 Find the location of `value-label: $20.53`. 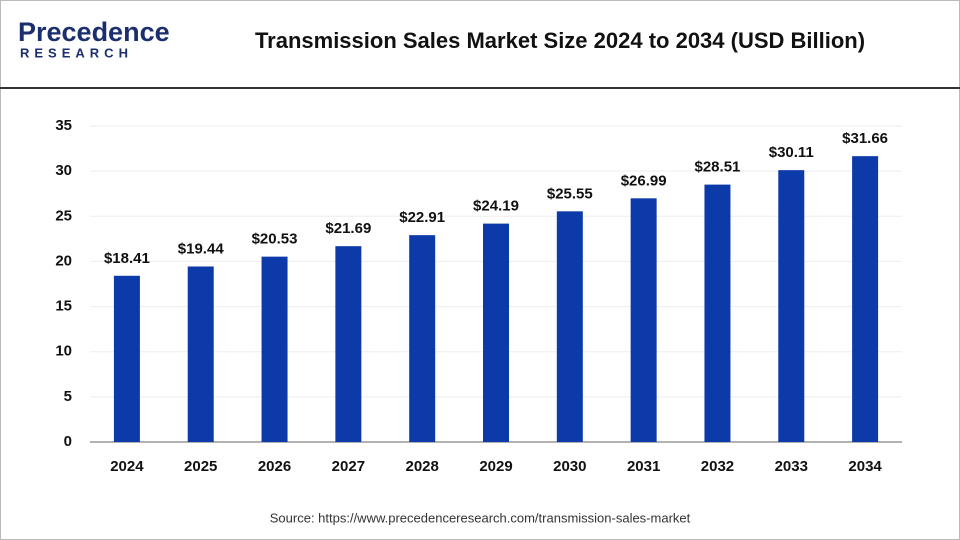

value-label: $20.53 is located at coordinates (275, 239).